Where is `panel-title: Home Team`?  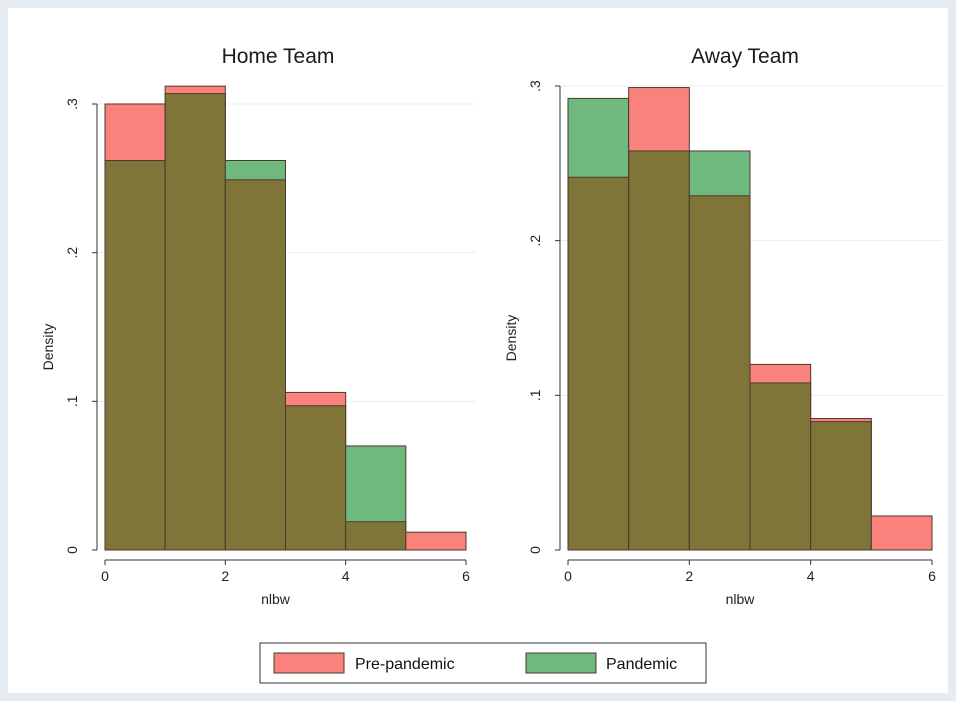
panel-title: Home Team is located at coordinates (278, 56).